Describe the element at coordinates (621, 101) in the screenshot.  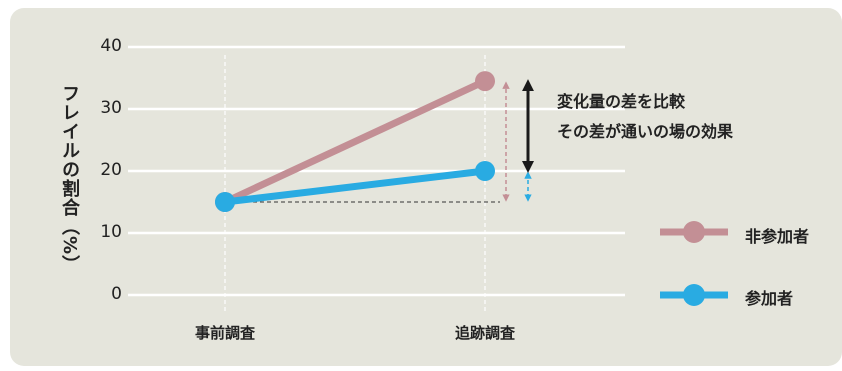
I see `annotation-line-1: 変化量の差を比較` at that location.